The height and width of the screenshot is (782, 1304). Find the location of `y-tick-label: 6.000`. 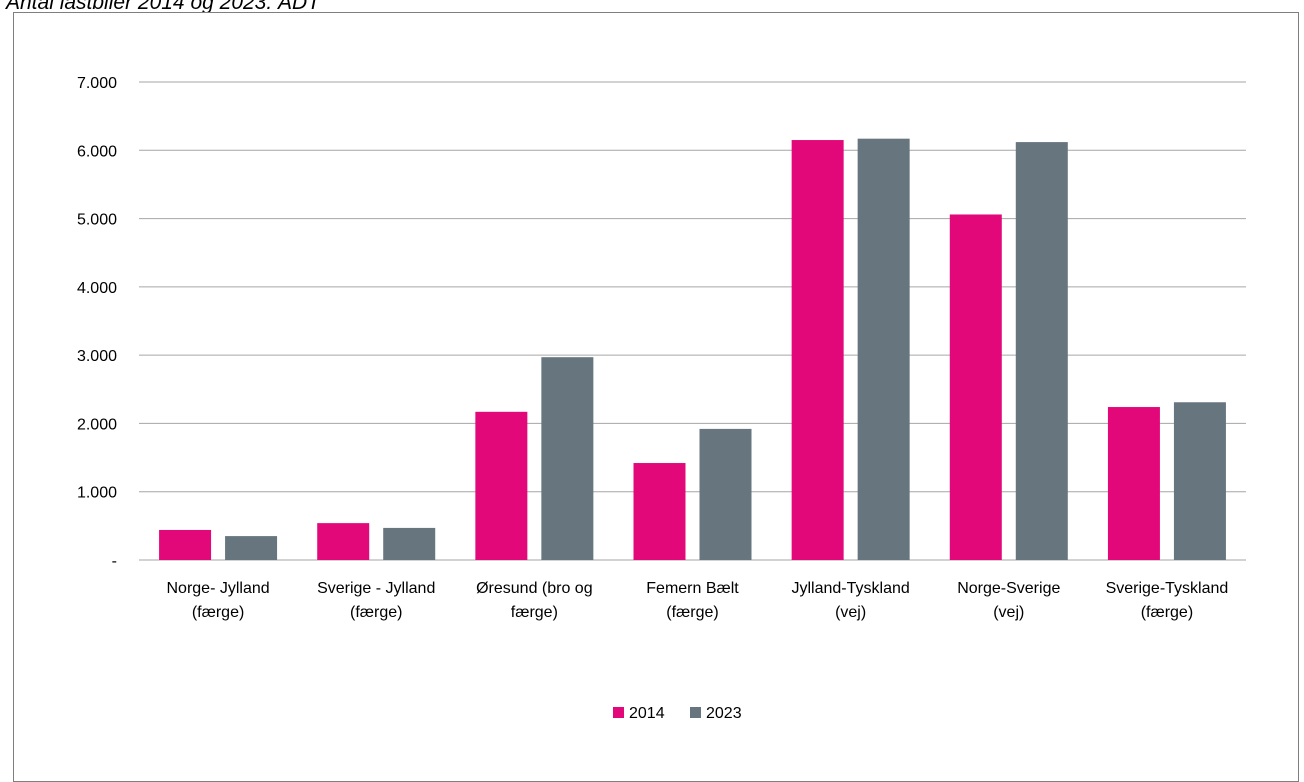

y-tick-label: 6.000 is located at coordinates (97, 151).